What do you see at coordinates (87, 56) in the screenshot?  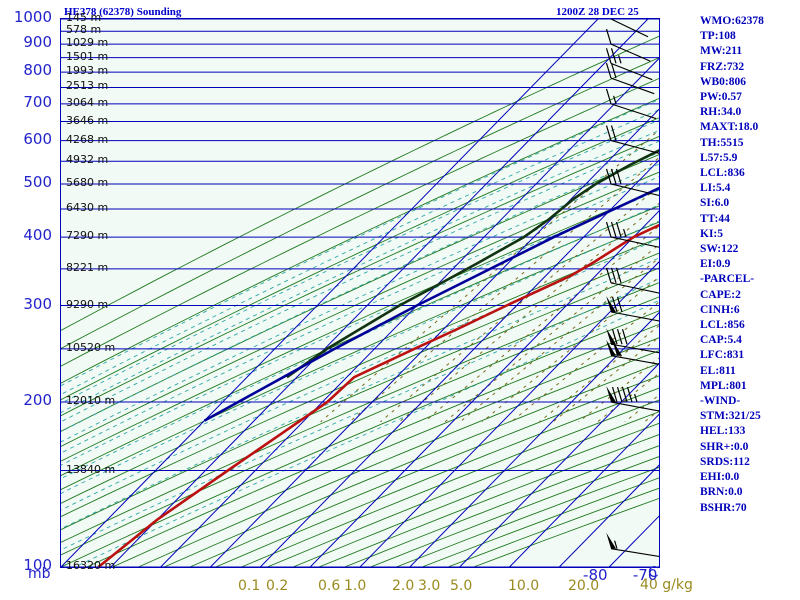 I see `height-label-15: 1501 m` at bounding box center [87, 56].